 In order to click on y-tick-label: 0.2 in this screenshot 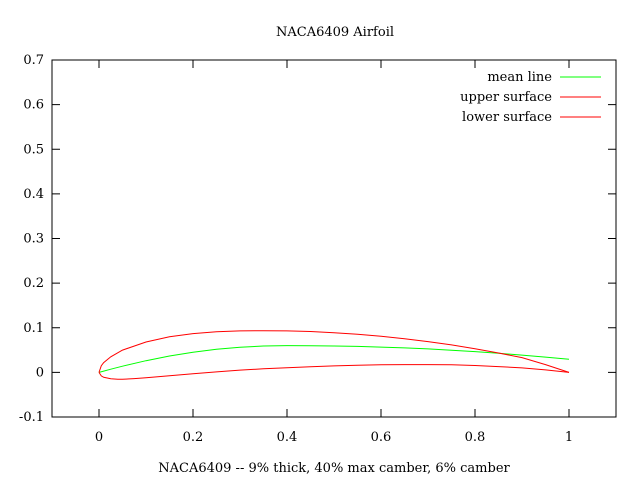, I will do `click(33, 283)`.